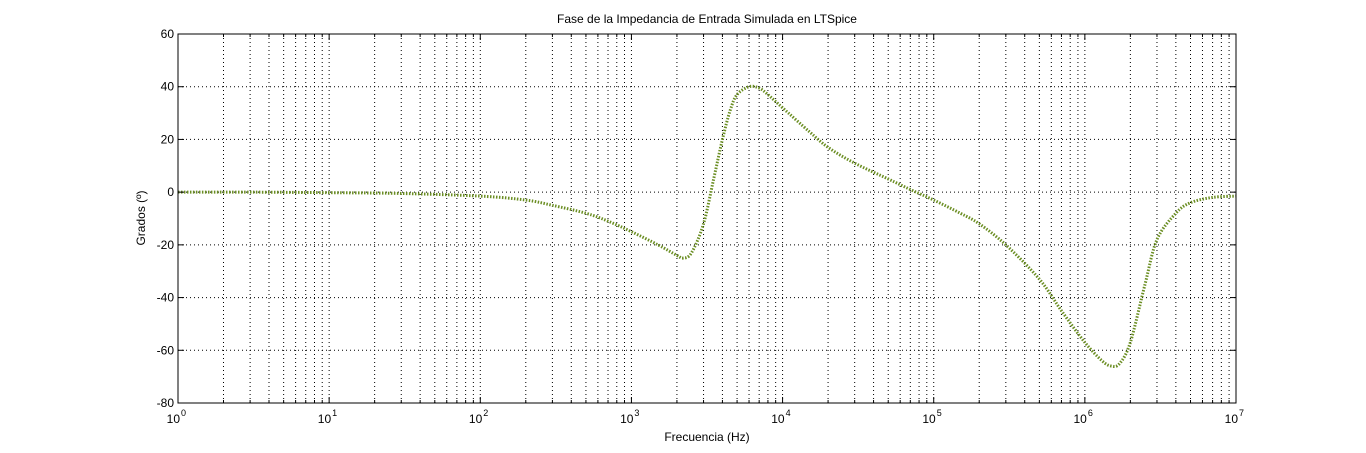  Describe the element at coordinates (706, 437) in the screenshot. I see `x-axis-label: Frecuencia (Hz)` at that location.